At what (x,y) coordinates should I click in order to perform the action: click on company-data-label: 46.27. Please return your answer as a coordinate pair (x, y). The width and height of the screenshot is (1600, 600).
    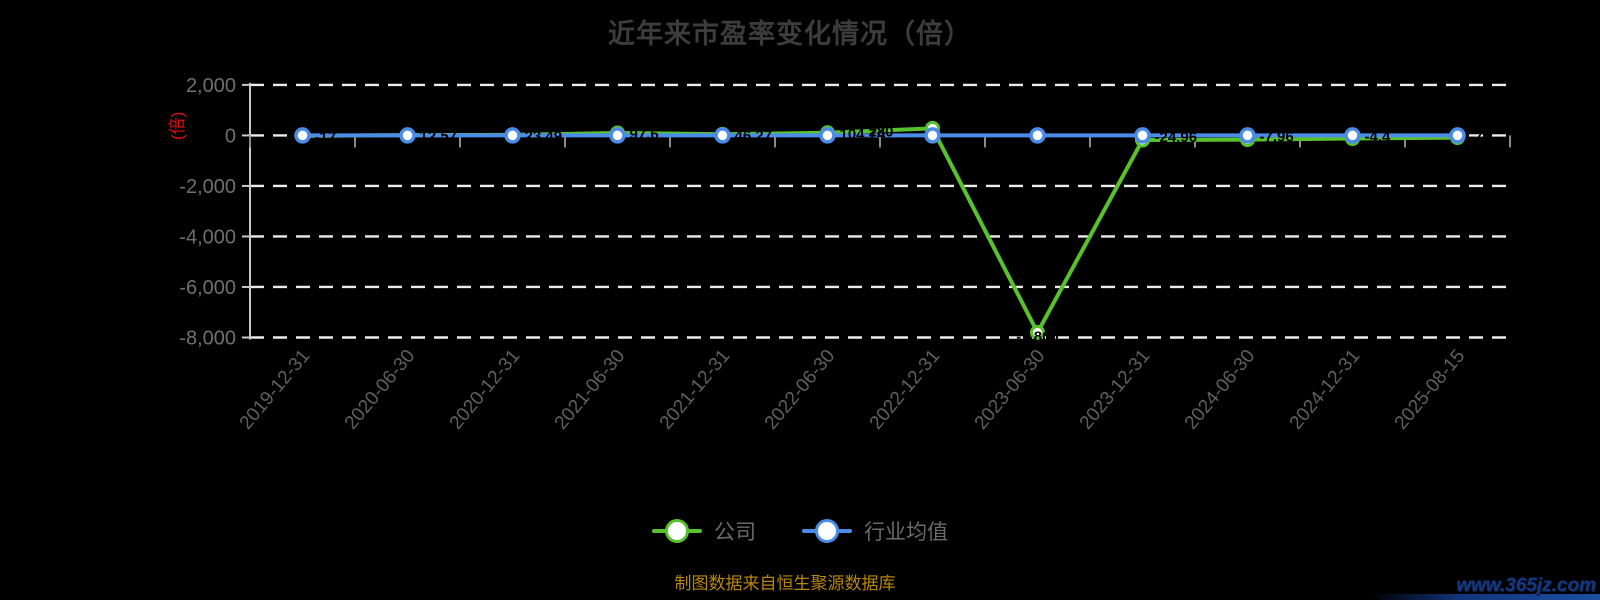
    Looking at the image, I should click on (754, 135).